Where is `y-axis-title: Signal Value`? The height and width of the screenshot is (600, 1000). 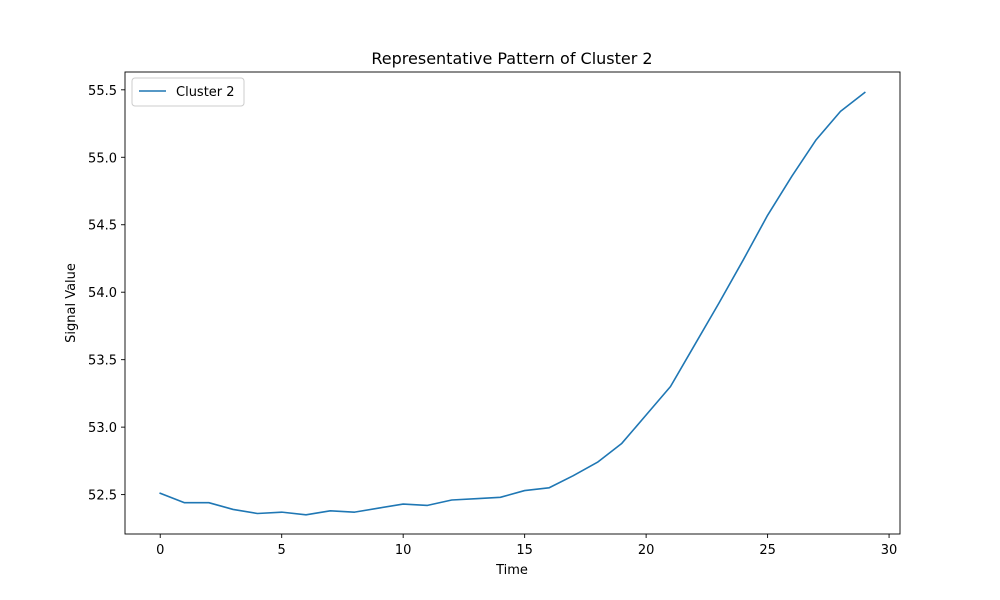 y-axis-title: Signal Value is located at coordinates (71, 303).